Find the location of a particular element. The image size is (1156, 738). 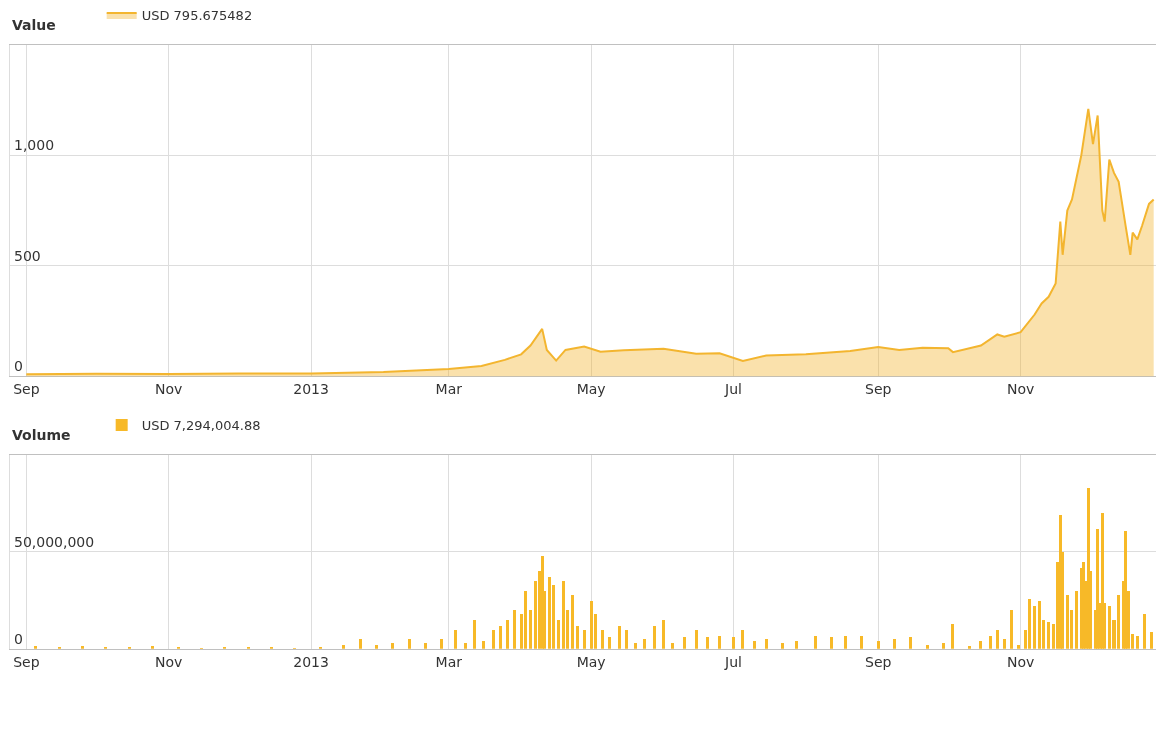

y-tick-label: 500 is located at coordinates (27, 256).